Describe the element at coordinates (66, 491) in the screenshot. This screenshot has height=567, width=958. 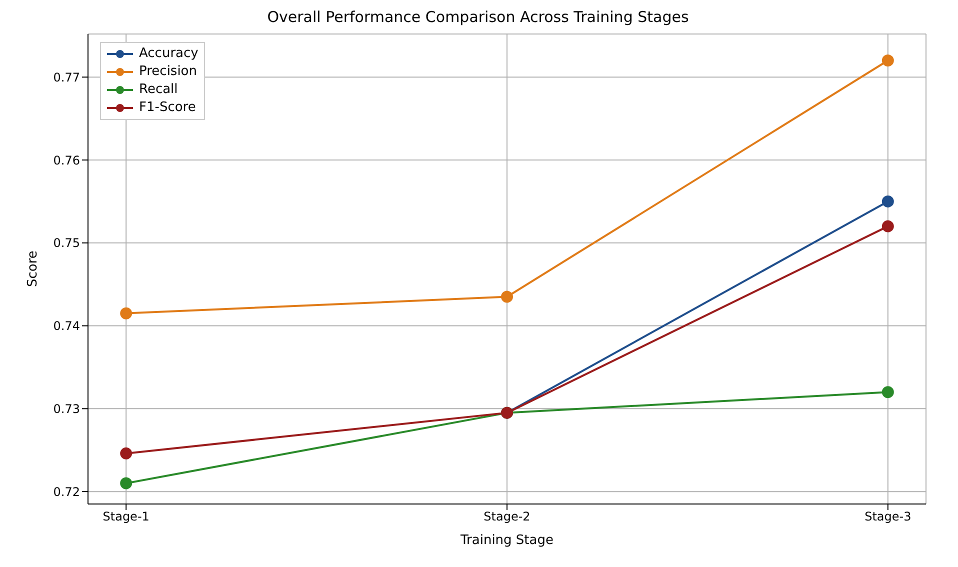
I see `y-tick-label: 0.72` at that location.